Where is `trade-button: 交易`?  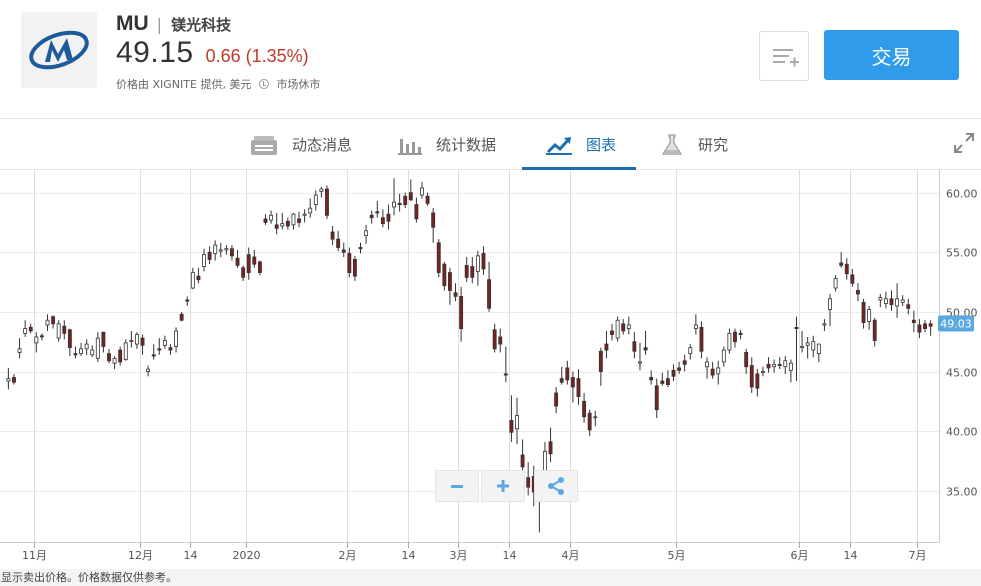
trade-button: 交易 is located at coordinates (891, 55).